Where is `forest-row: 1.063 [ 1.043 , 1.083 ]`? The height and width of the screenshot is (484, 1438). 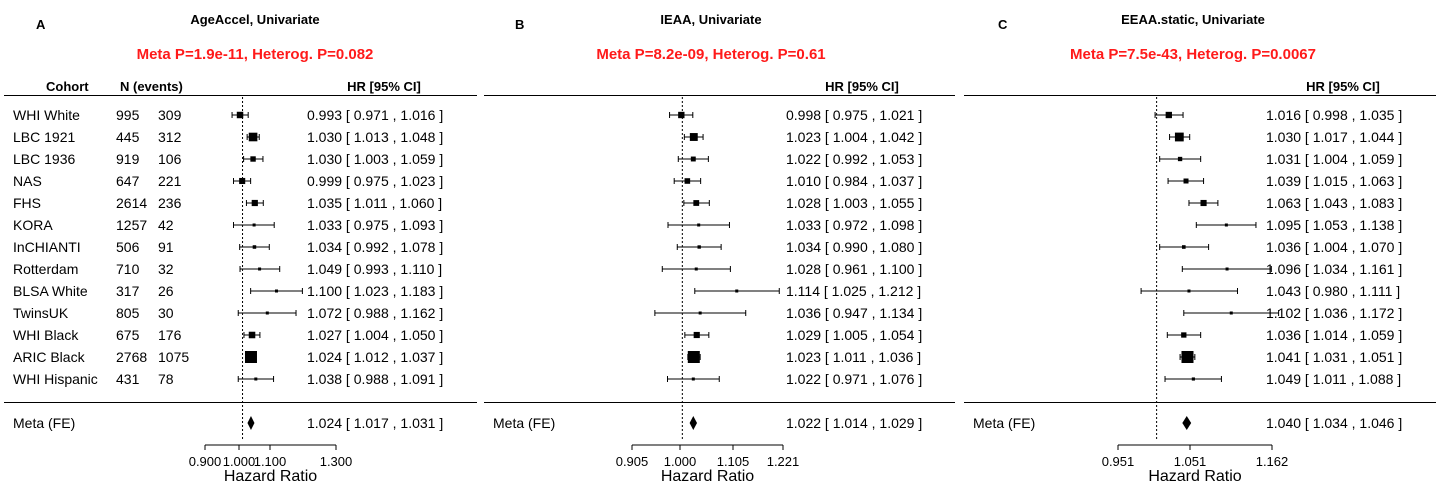 forest-row: 1.063 [ 1.043 , 1.083 ] is located at coordinates (1295, 203).